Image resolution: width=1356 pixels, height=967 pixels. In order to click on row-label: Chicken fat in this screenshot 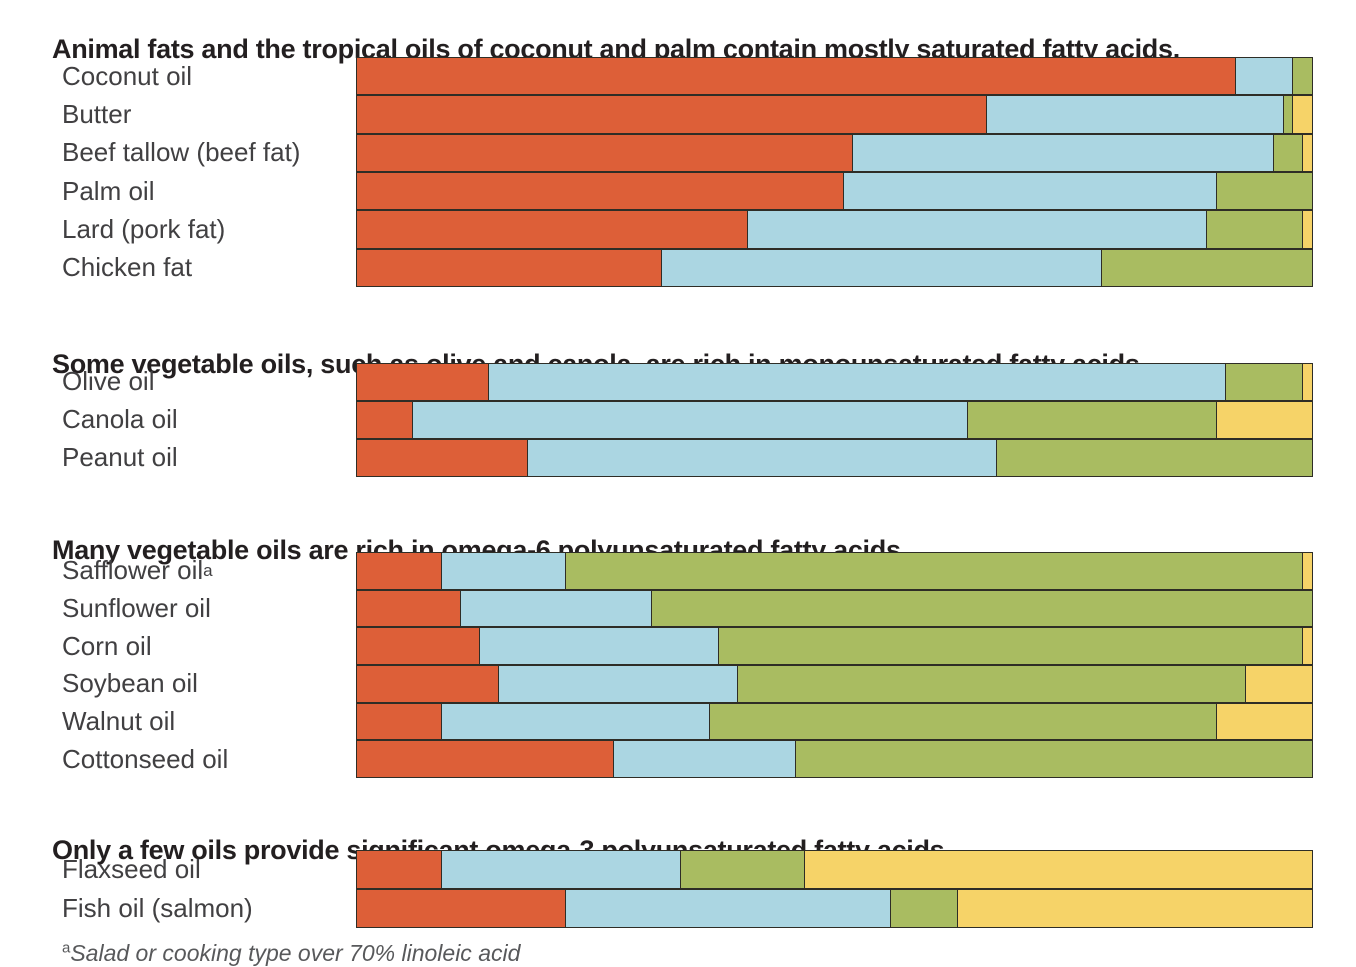, I will do `click(127, 267)`.